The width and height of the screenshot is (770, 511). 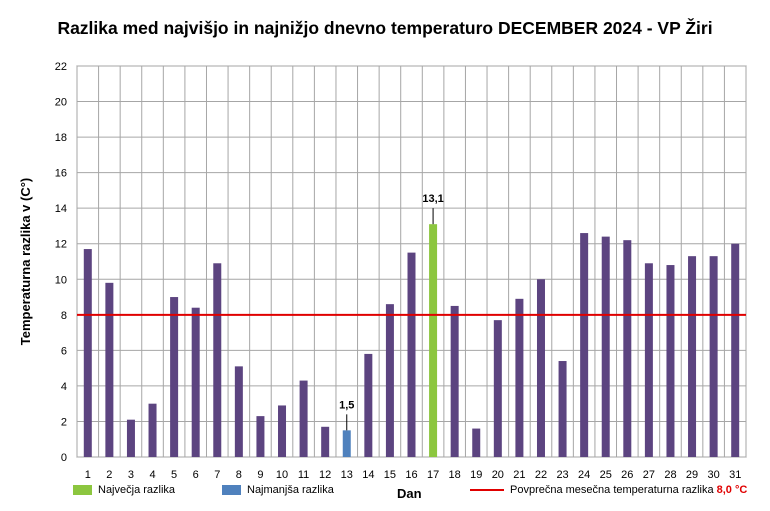 I want to click on x-tick-label: 6, so click(x=196, y=475).